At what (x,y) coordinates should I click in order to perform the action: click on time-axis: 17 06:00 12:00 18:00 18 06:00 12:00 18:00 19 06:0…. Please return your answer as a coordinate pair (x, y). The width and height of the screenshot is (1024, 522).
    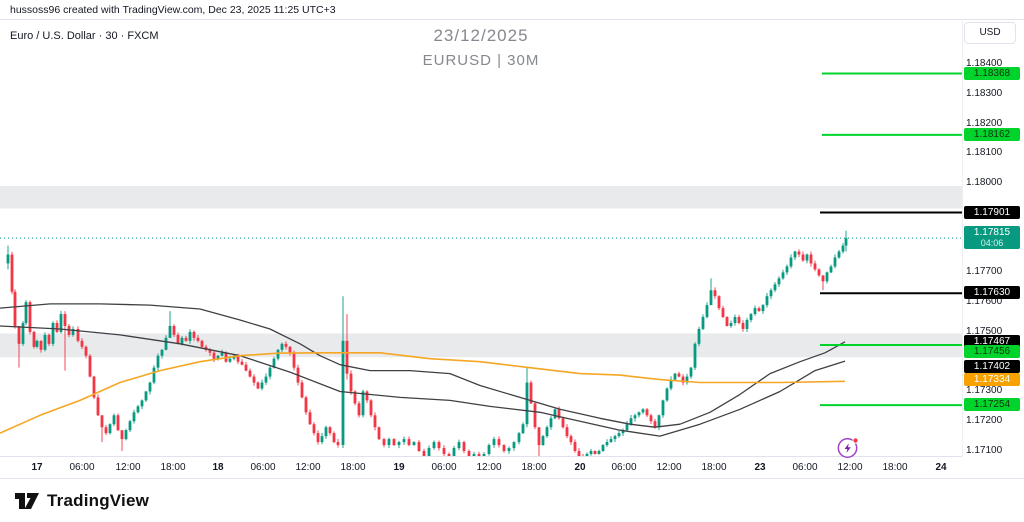
    Looking at the image, I should click on (481, 467).